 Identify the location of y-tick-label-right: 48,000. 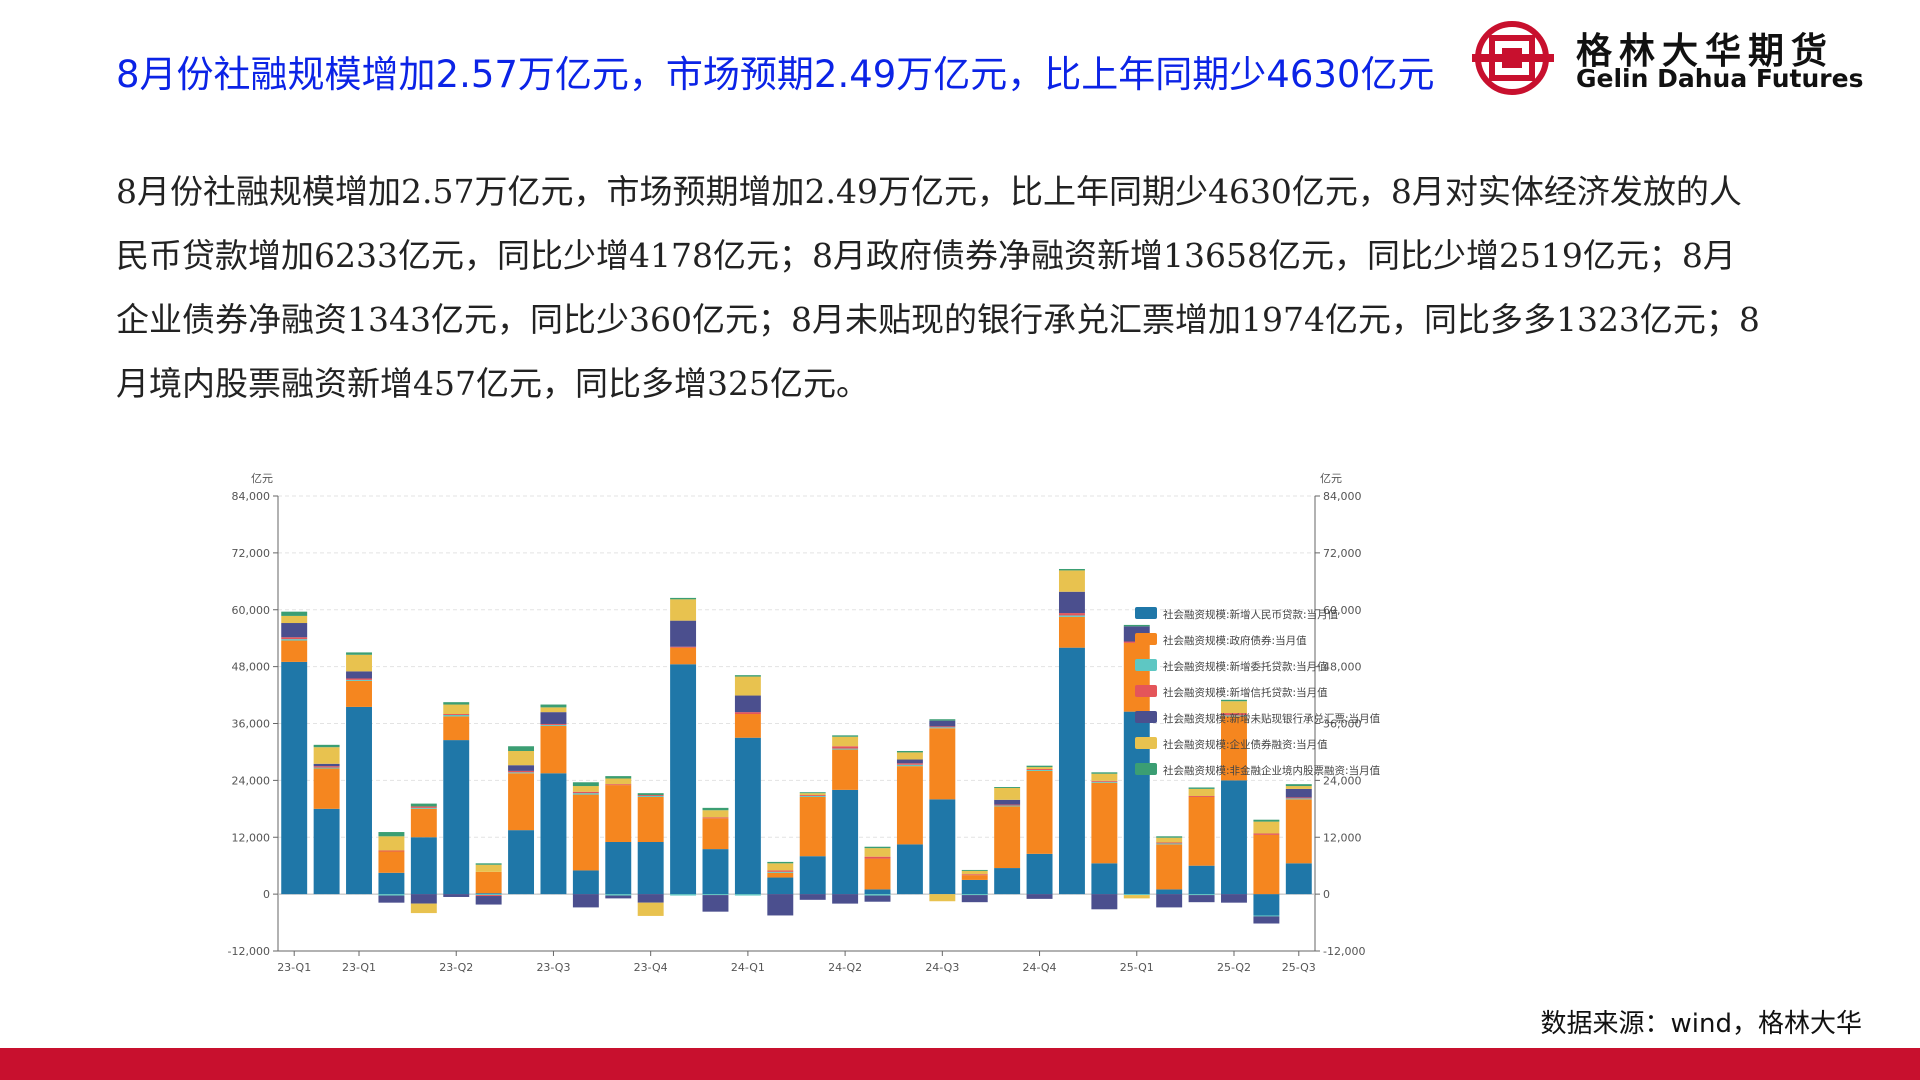
(1342, 667).